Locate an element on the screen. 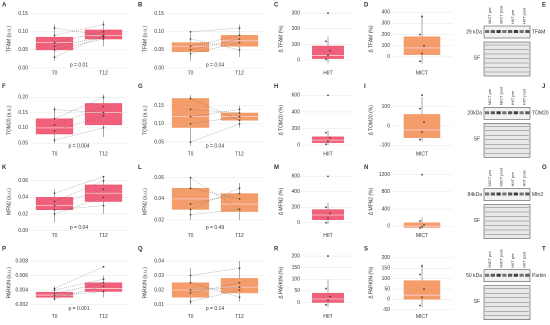 This screenshot has height=325, width=550. y-tick-label: 0 is located at coordinates (388, 300).